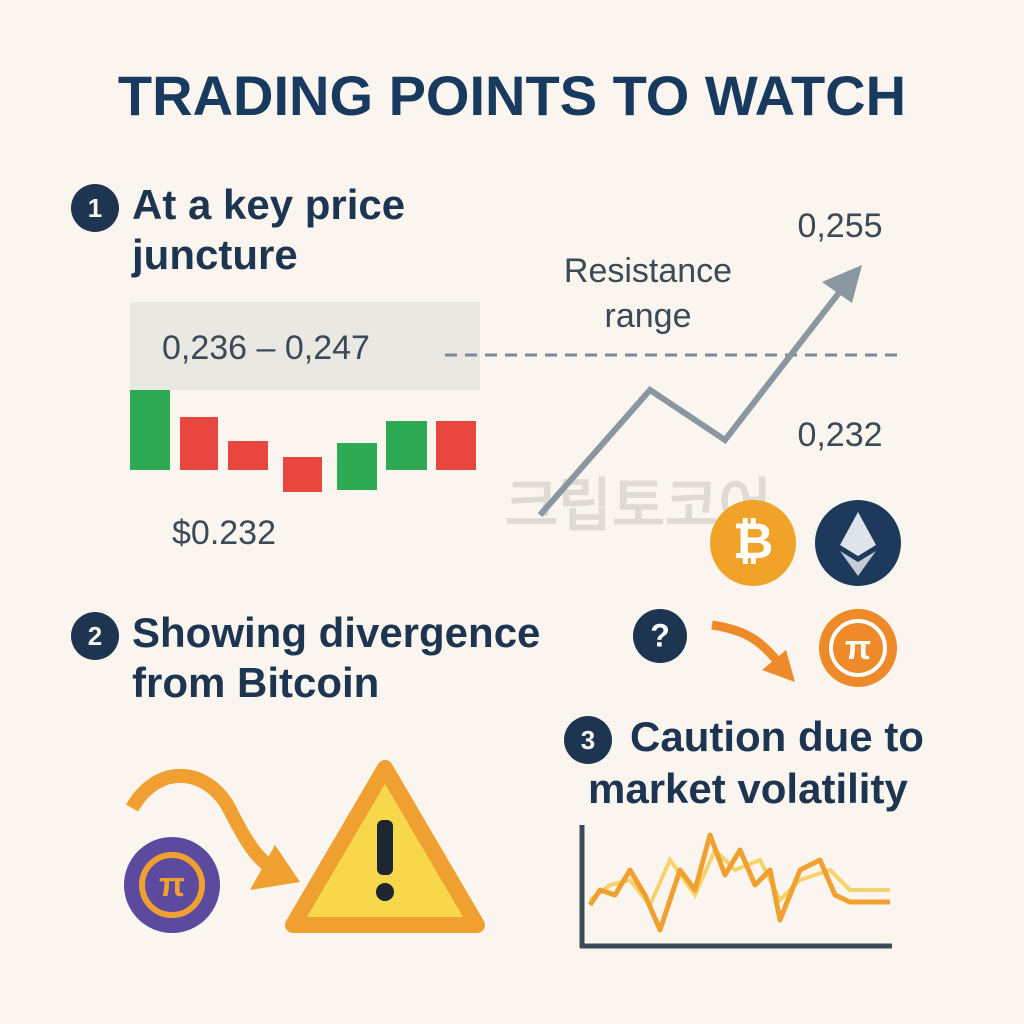  I want to click on warning-mark, so click(385, 847).